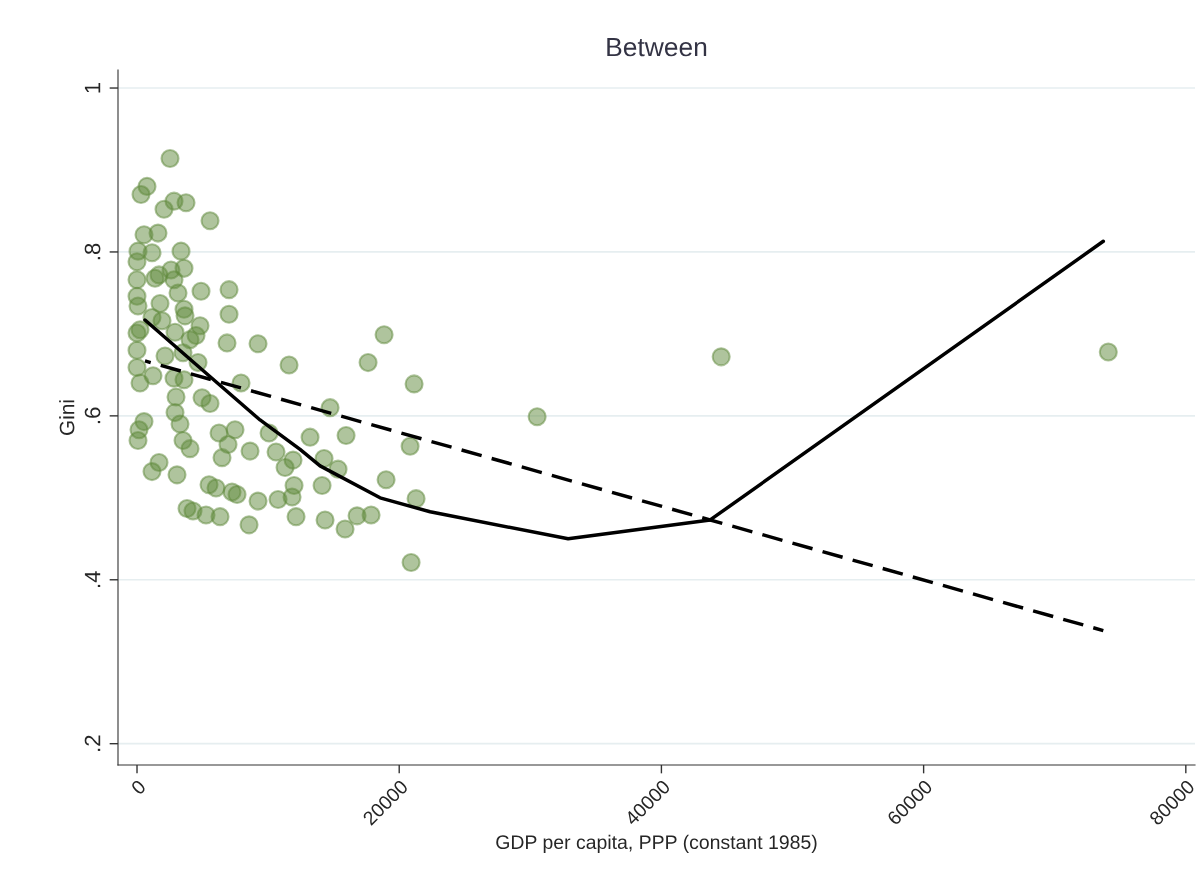  I want to click on chart-title: Between, so click(657, 47).